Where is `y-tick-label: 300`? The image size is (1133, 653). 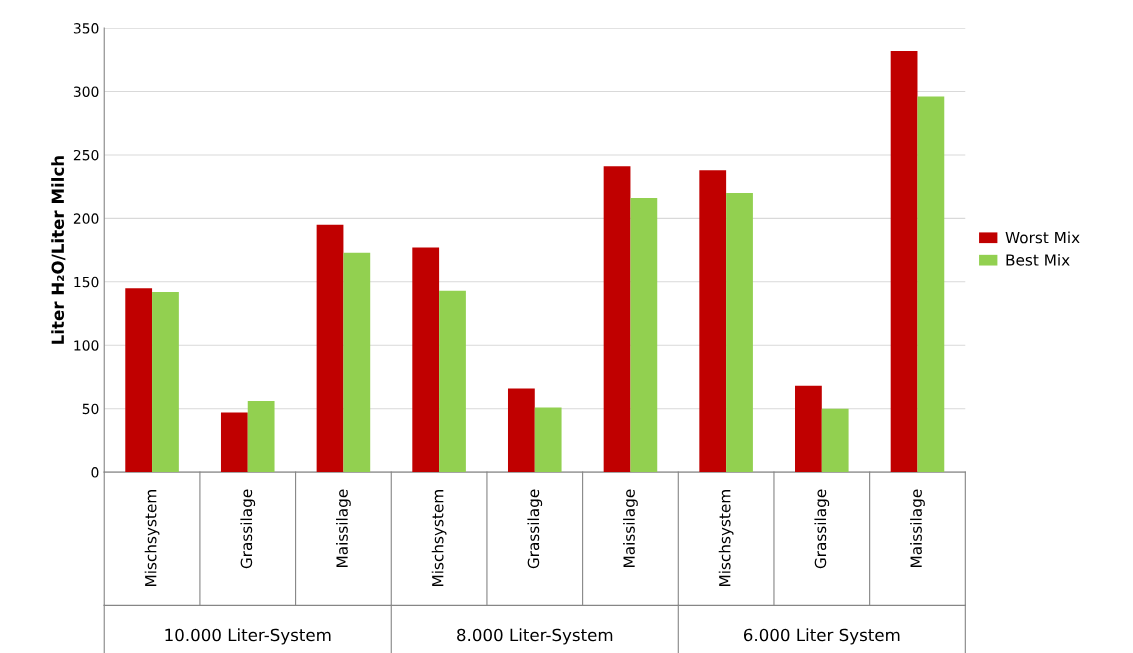
y-tick-label: 300 is located at coordinates (86, 91).